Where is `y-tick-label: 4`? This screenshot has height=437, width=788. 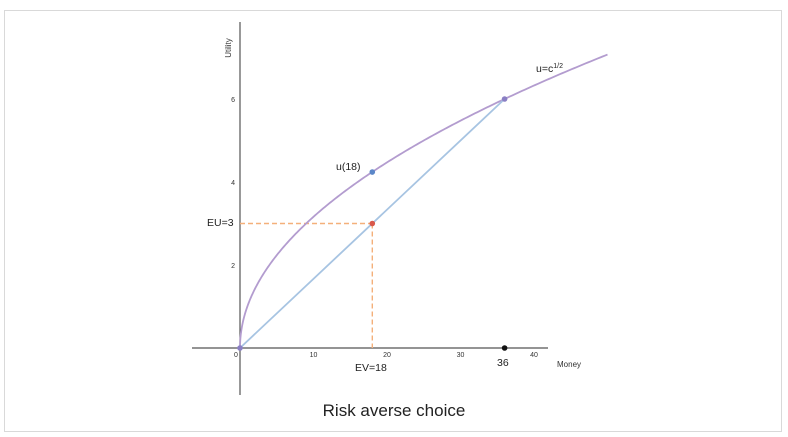 y-tick-label: 4 is located at coordinates (233, 183).